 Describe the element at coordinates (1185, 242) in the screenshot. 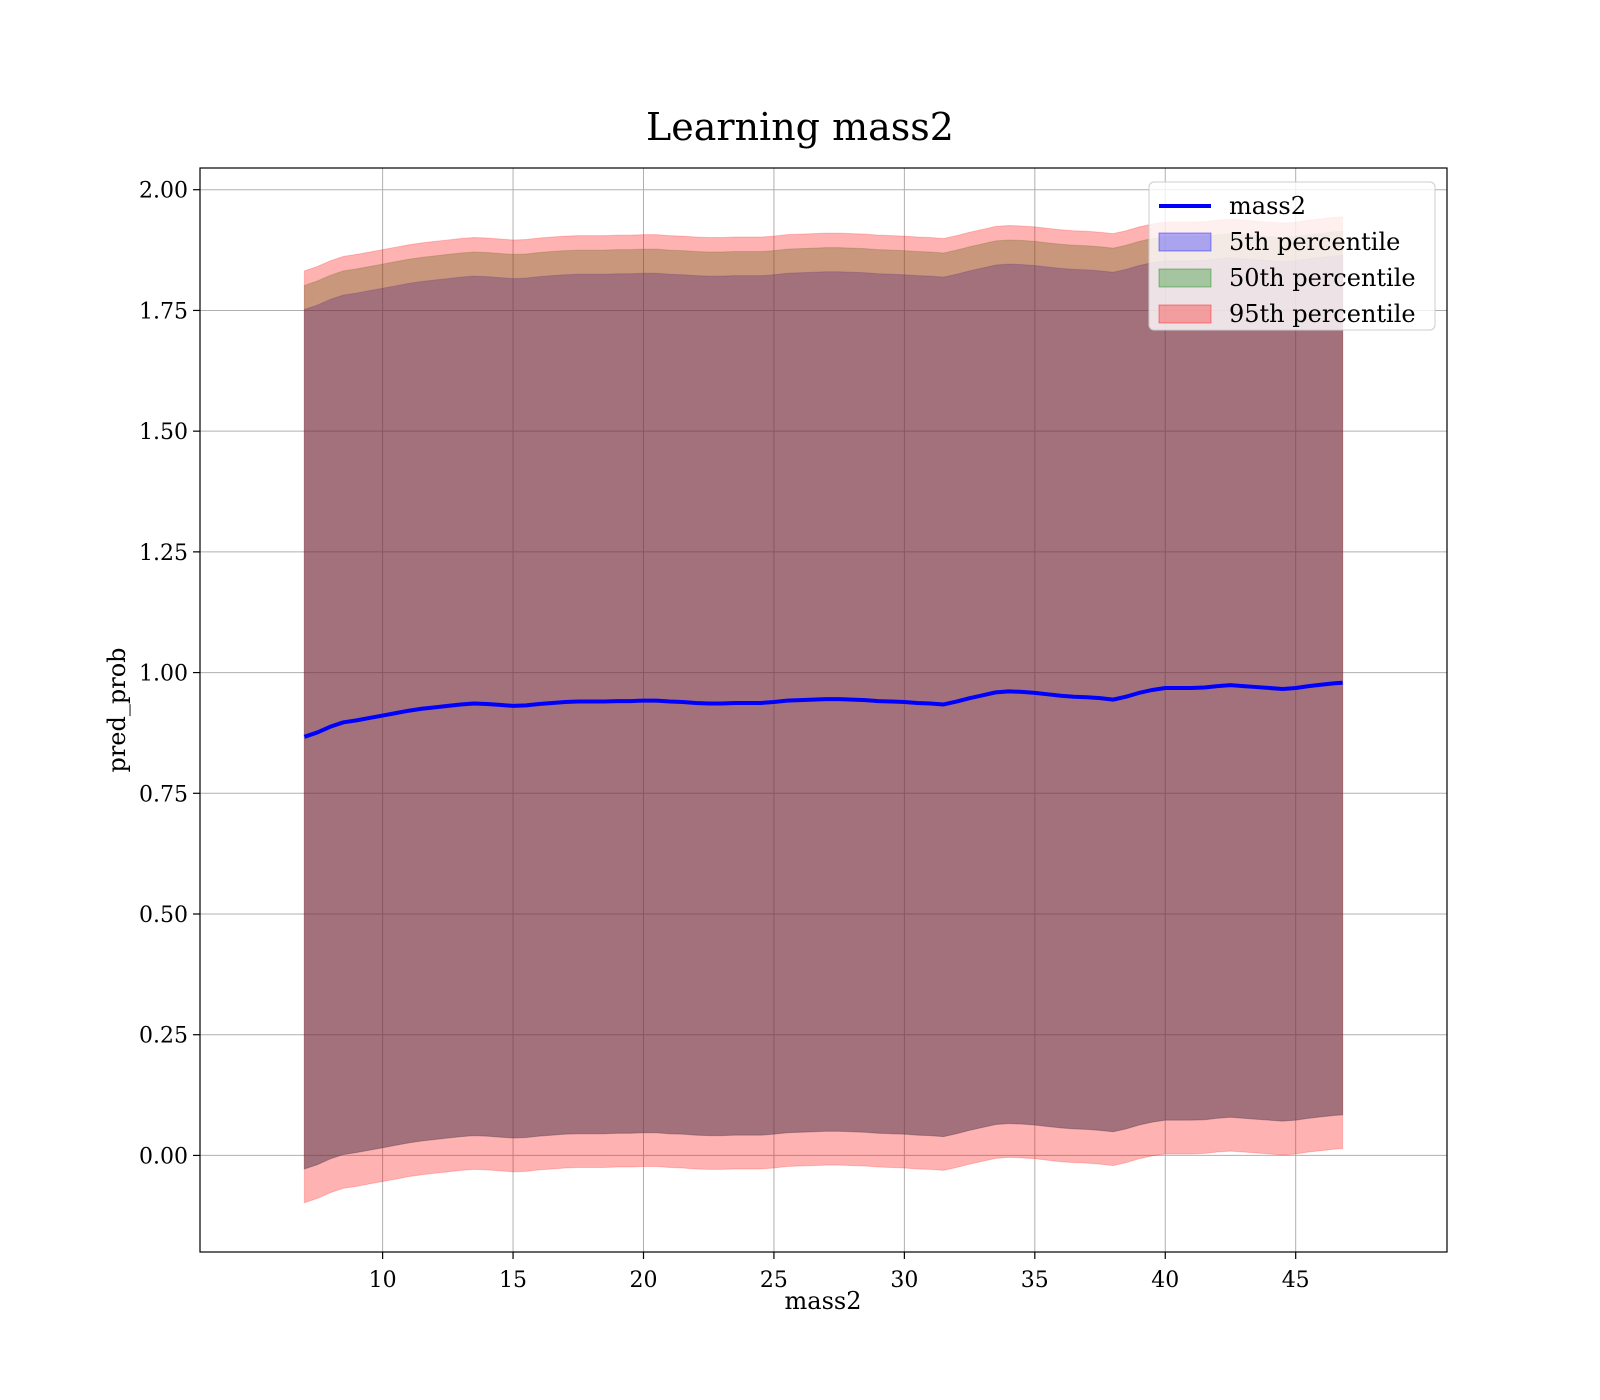

I see `legend-swatch-5th-percentile` at that location.